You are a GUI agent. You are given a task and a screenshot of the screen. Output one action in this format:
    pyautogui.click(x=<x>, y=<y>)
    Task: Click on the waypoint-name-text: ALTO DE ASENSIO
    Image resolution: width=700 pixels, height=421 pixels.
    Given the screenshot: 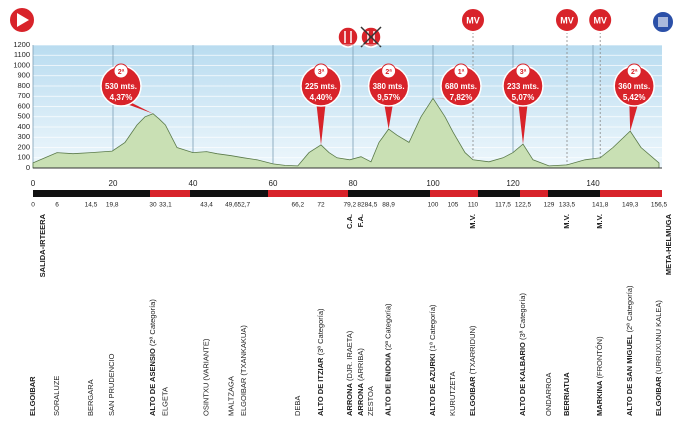 What is the action you would take?
    pyautogui.click(x=152, y=382)
    